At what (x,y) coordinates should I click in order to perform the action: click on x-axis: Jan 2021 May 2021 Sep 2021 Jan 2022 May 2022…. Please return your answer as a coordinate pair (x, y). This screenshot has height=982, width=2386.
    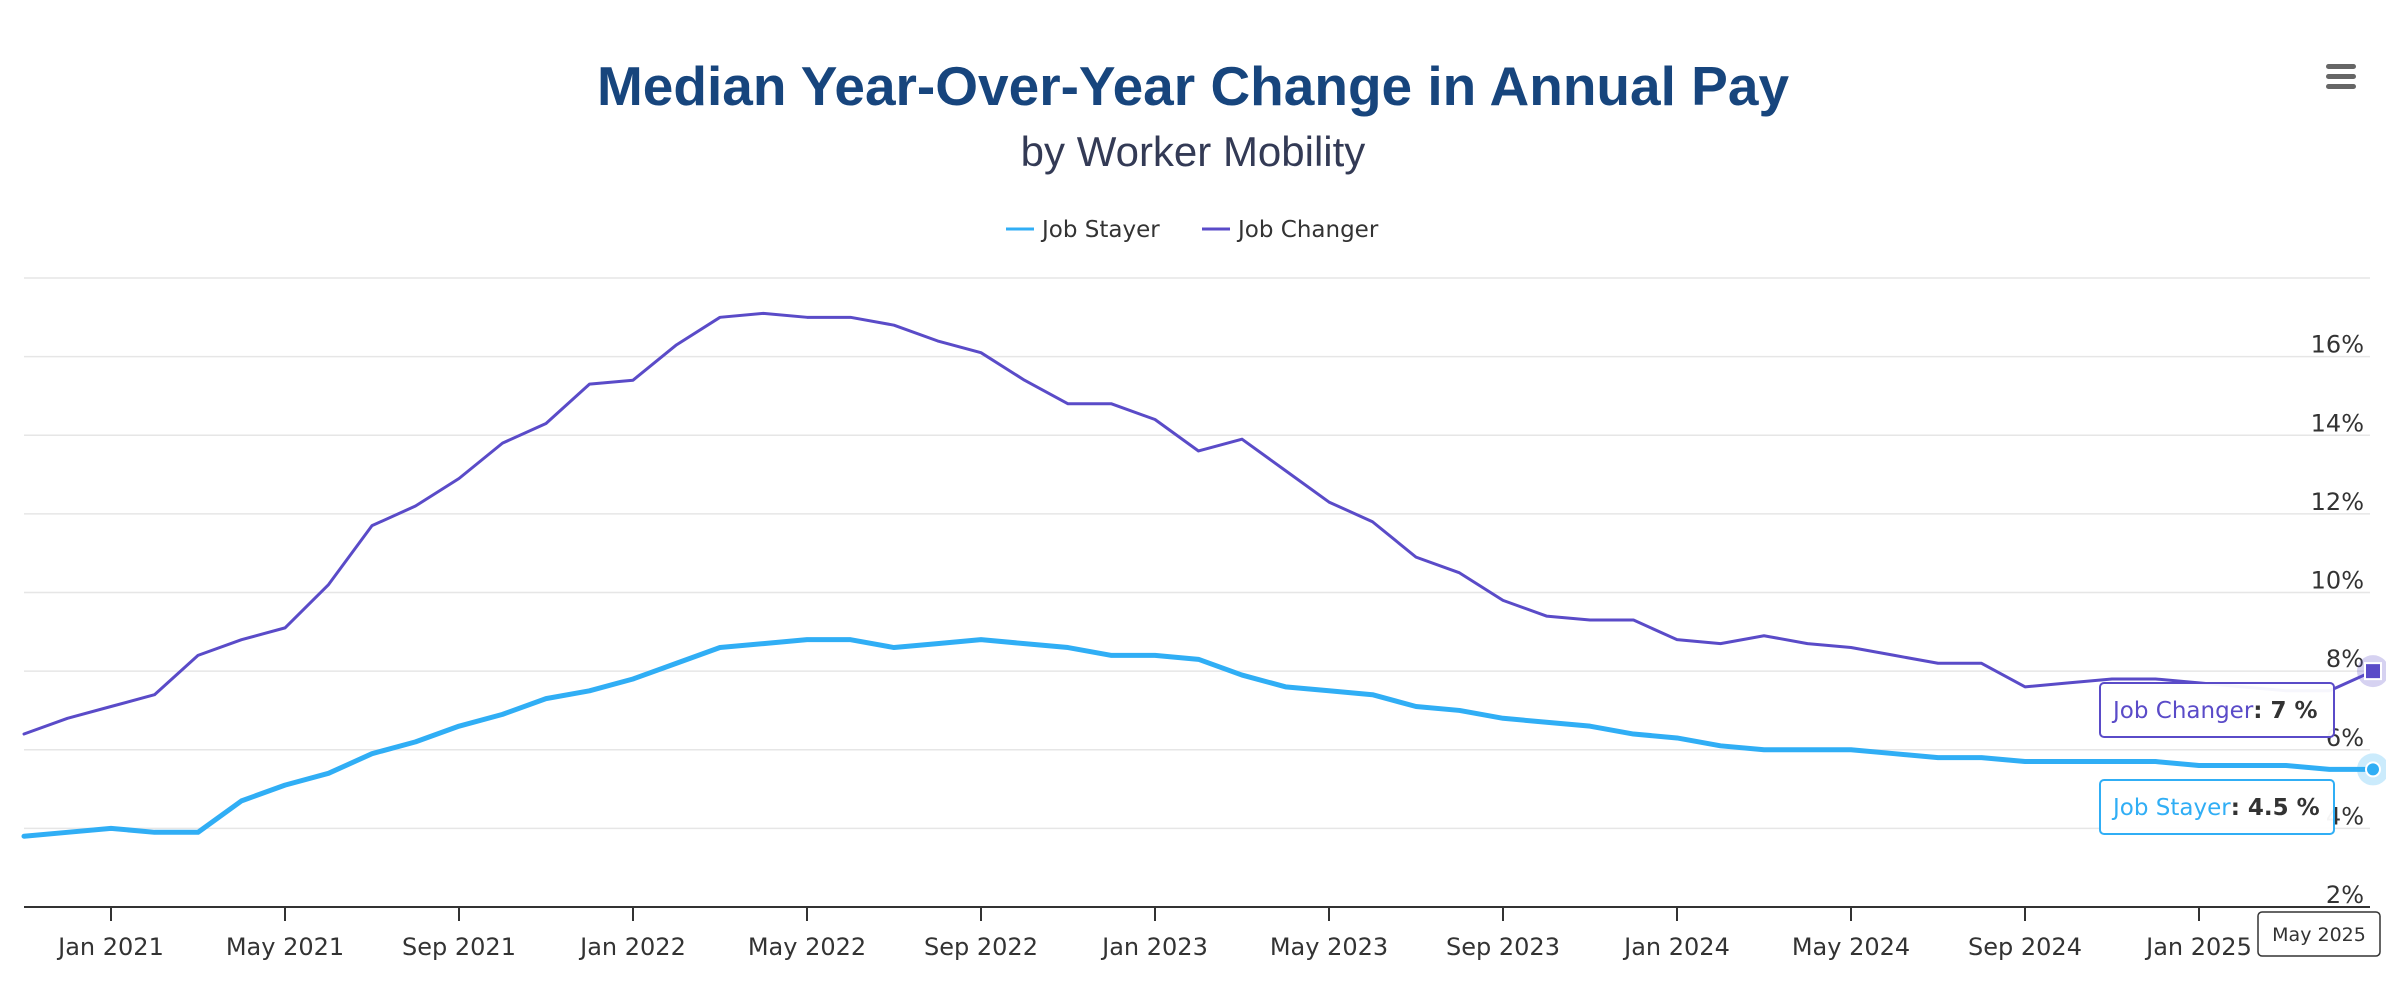
    Looking at the image, I should click on (1154, 934).